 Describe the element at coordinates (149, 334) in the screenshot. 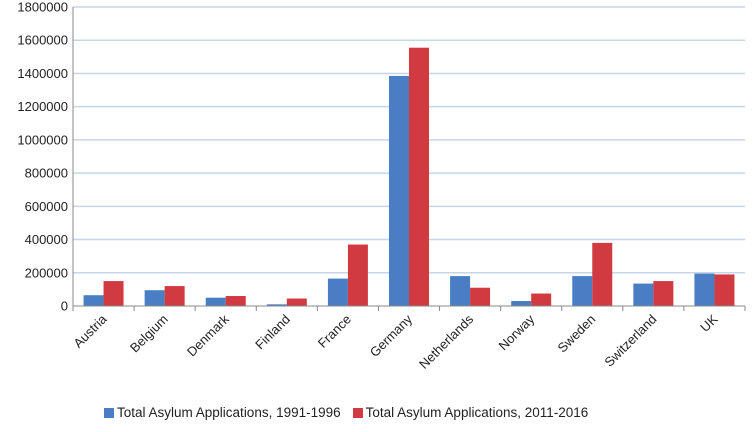

I see `x-tick-label: Belgium` at that location.